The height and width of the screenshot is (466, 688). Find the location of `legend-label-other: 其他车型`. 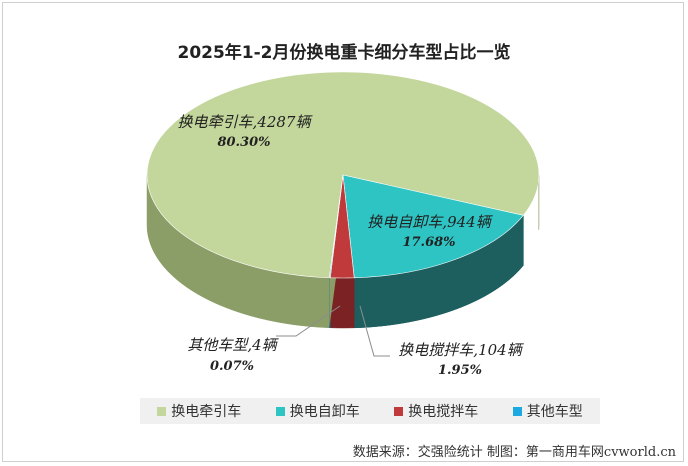

legend-label-other: 其他车型 is located at coordinates (554, 412).